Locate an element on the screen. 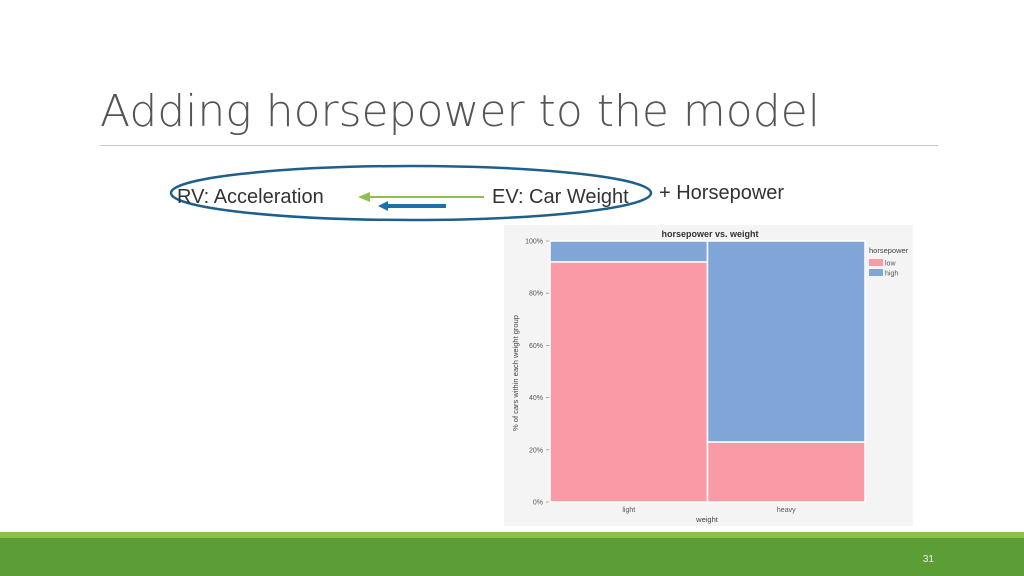  y-tick-label: 20% is located at coordinates (536, 450).